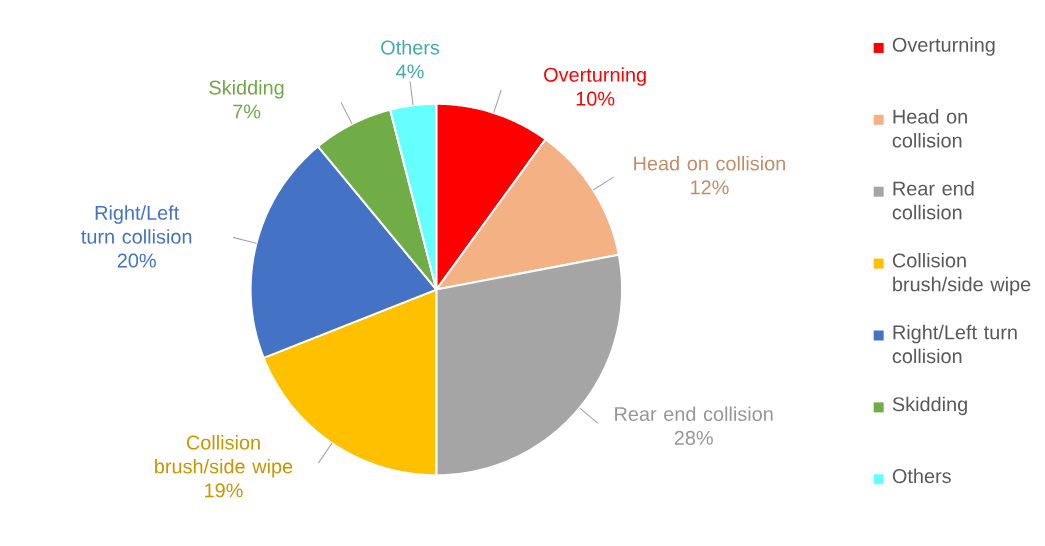 Image resolution: width=1045 pixels, height=546 pixels. I want to click on slice-label: Collision brush/side wipe, so click(224, 456).